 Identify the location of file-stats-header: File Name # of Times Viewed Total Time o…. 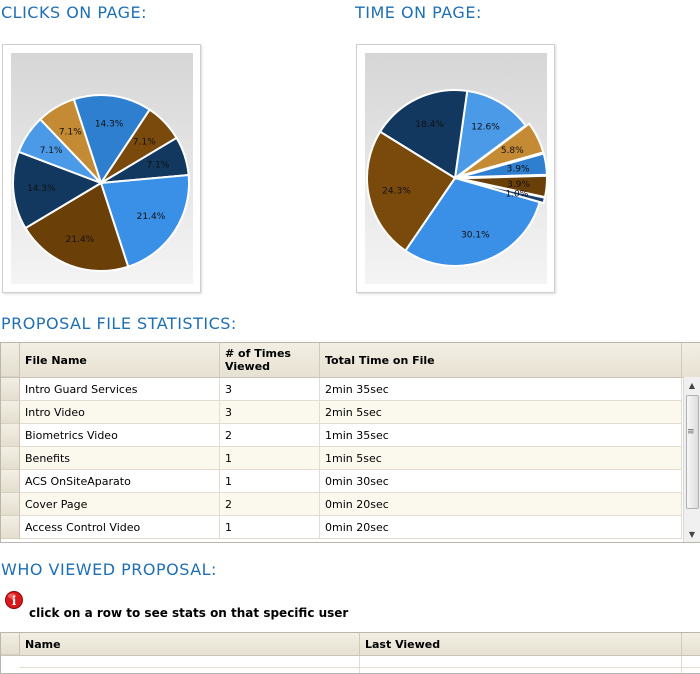
(350, 360).